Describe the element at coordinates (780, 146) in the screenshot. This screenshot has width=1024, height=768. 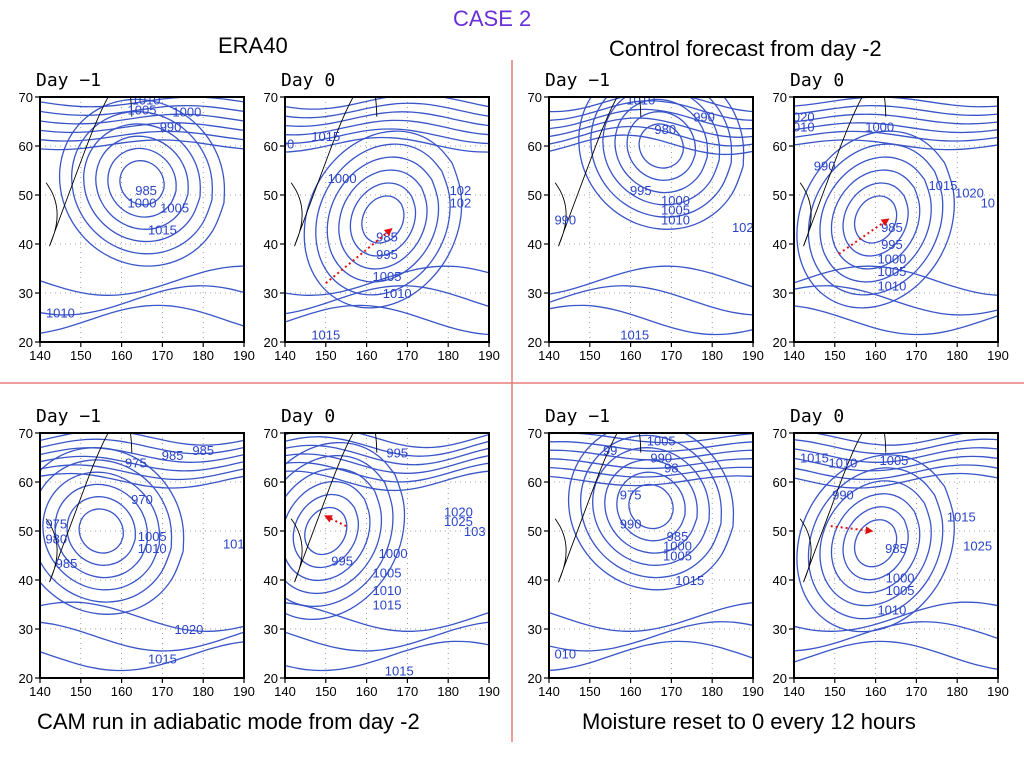
I see `y-tick-label: 60` at that location.